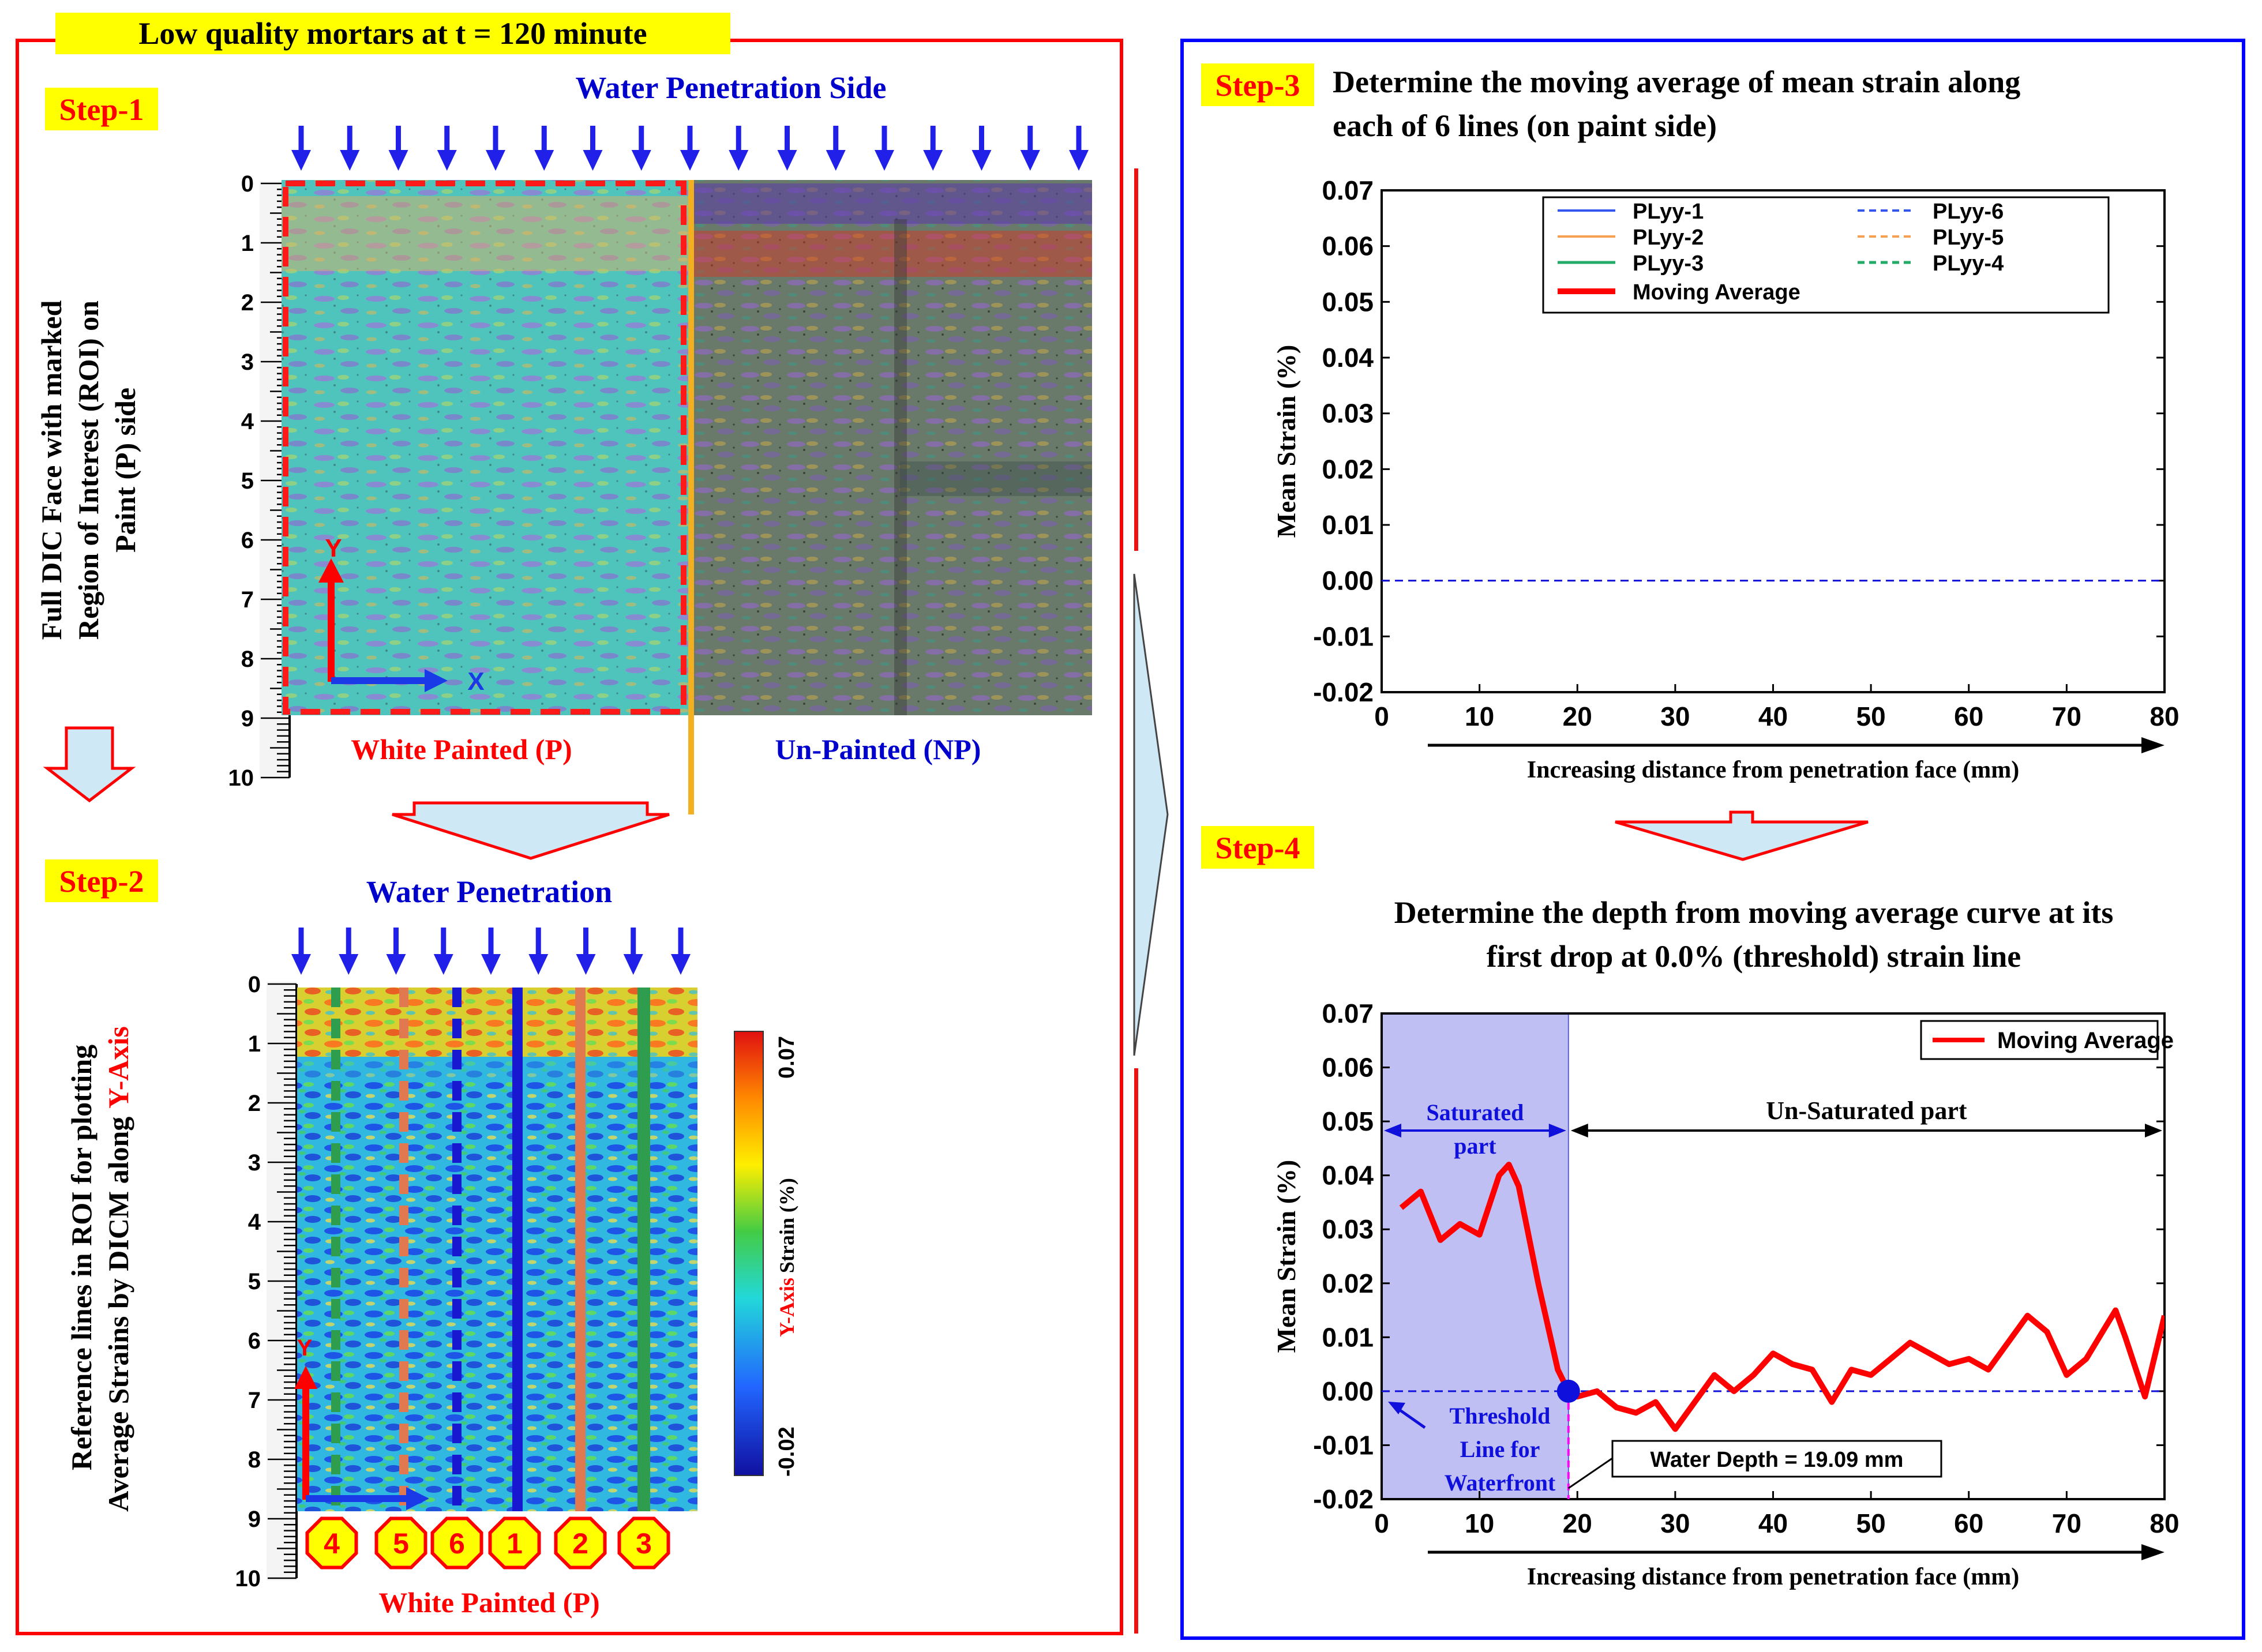 The height and width of the screenshot is (1652, 2262). Describe the element at coordinates (247, 421) in the screenshot. I see `step1-ruler-label: 4` at that location.